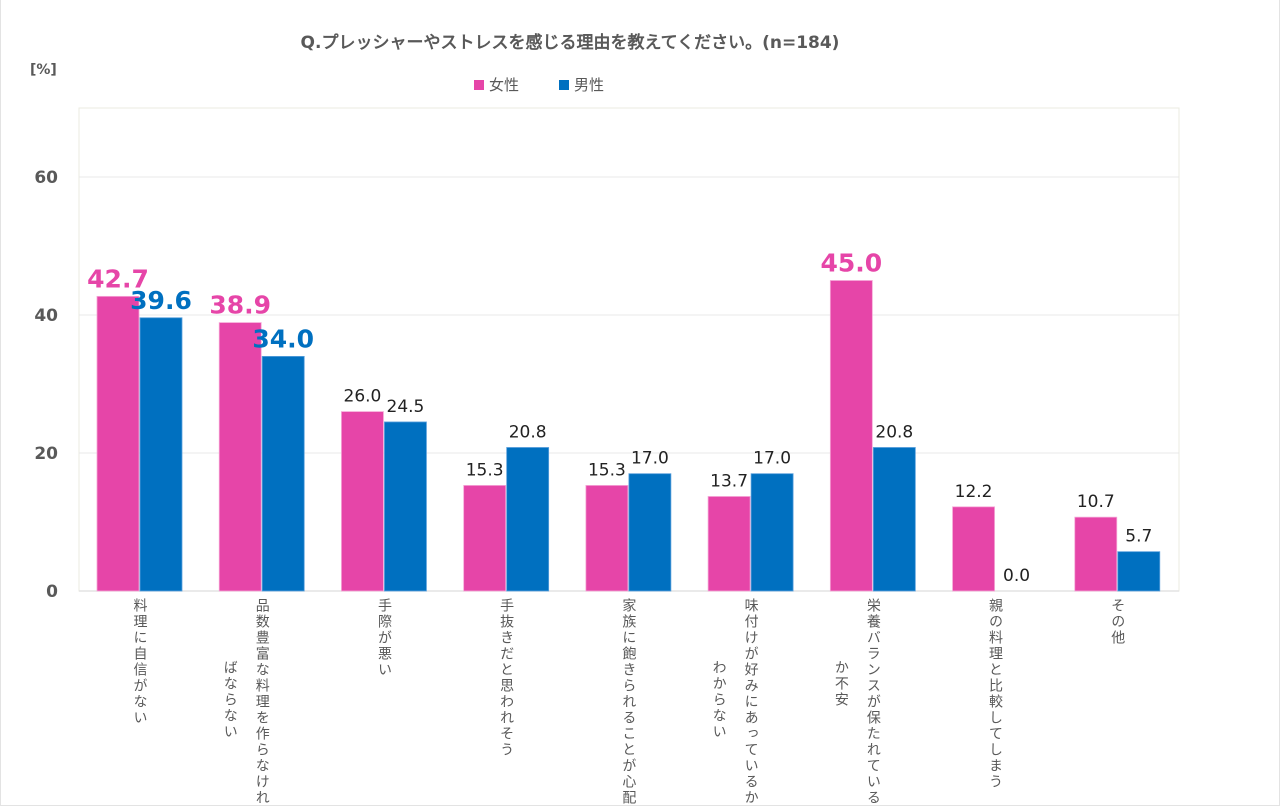 This screenshot has width=1280, height=807. What do you see at coordinates (161, 300) in the screenshot?
I see `data-label-male: 39.6` at bounding box center [161, 300].